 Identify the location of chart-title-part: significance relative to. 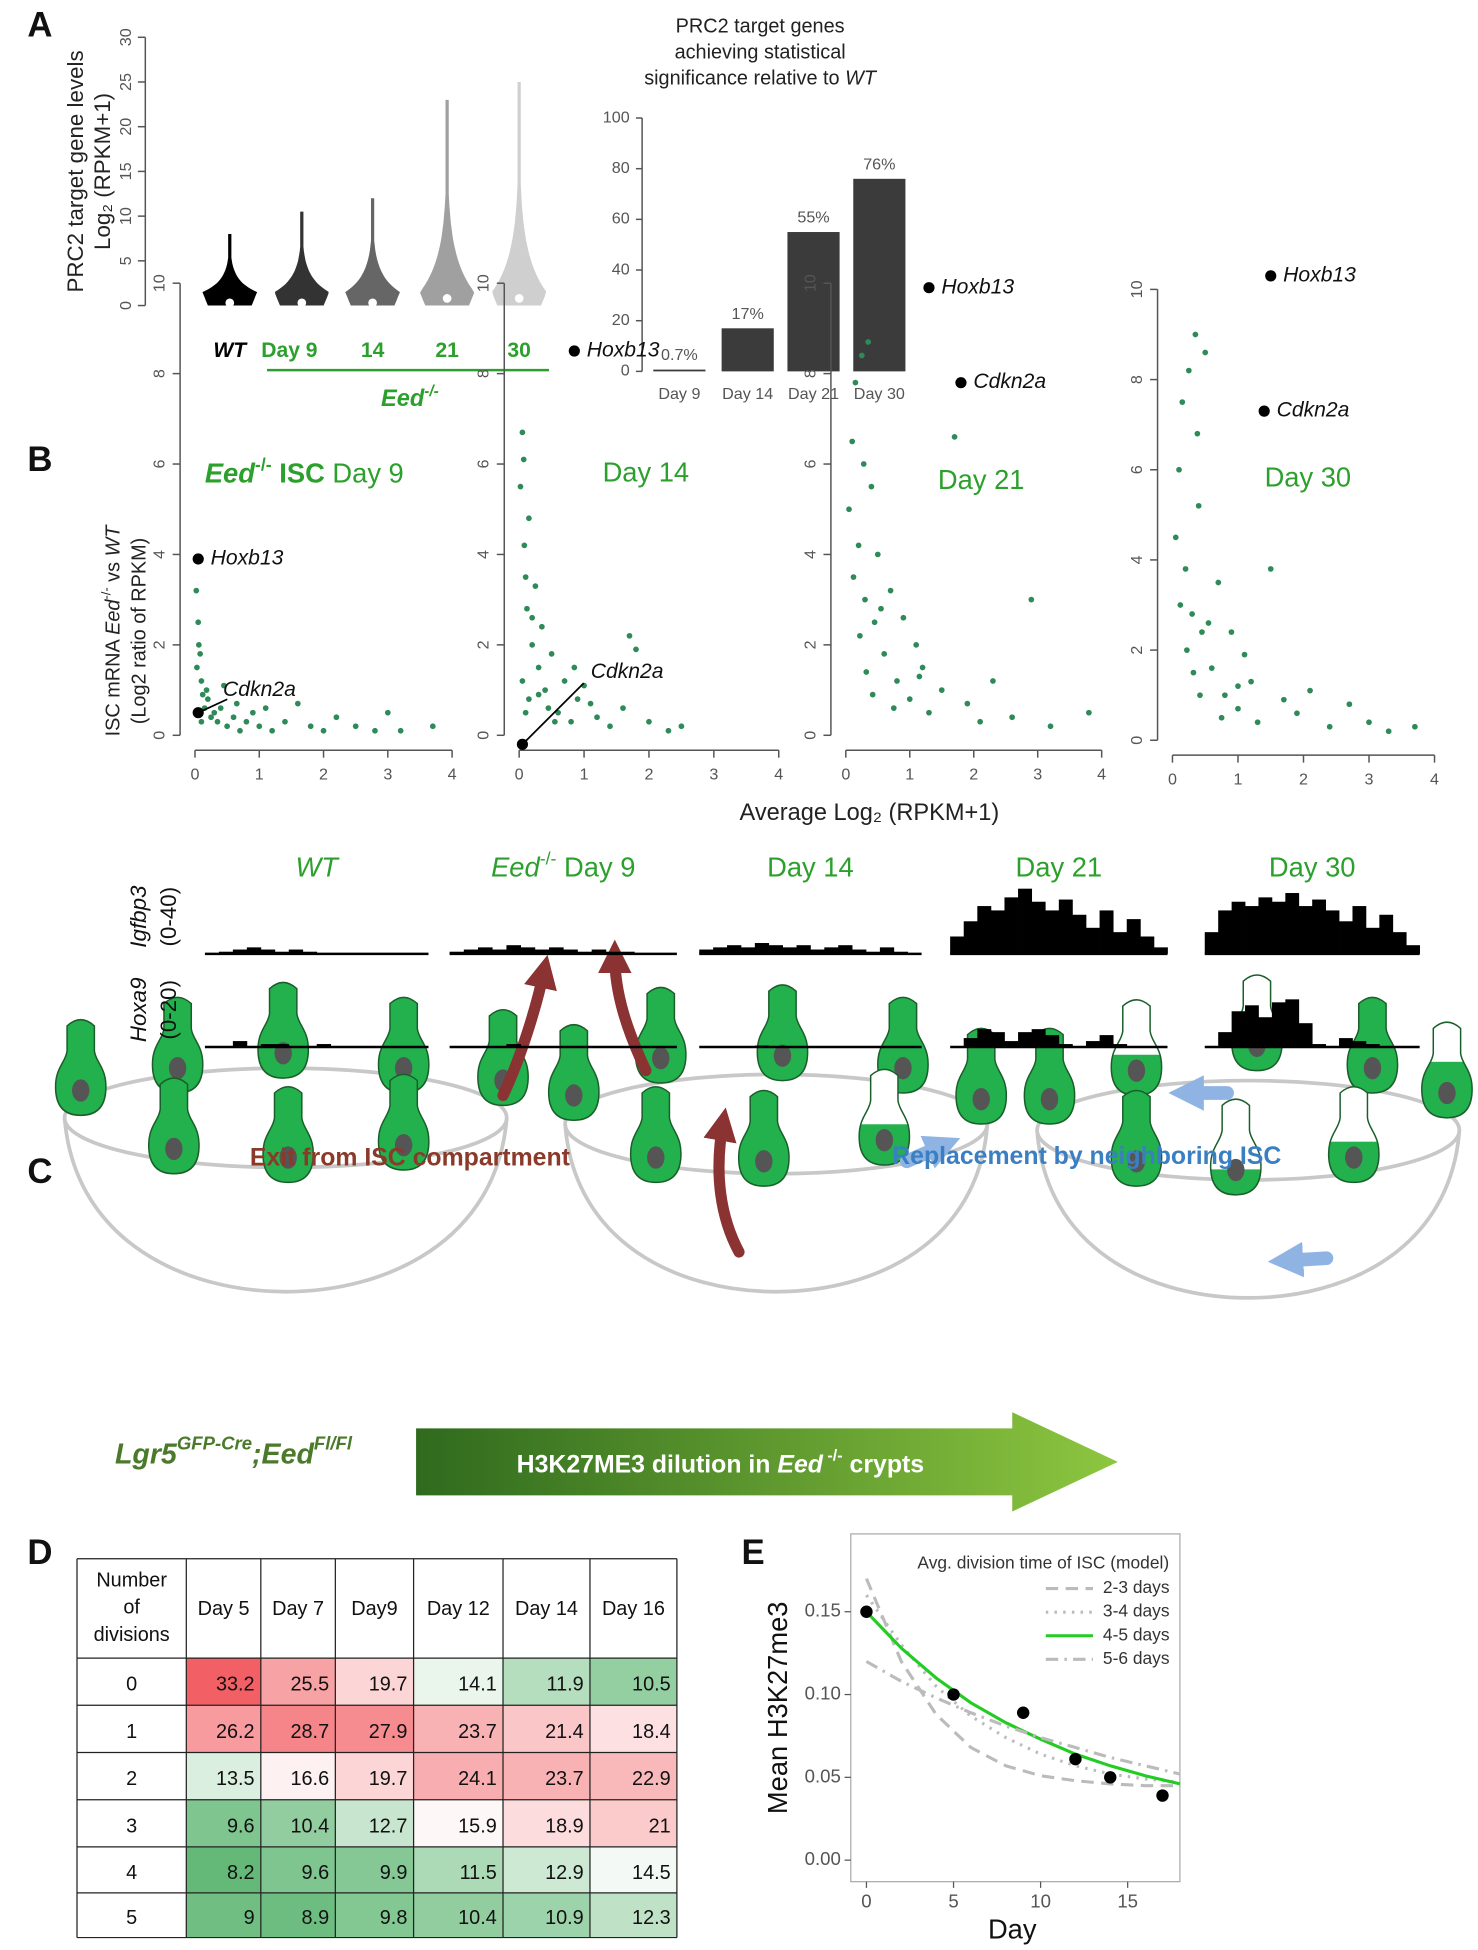
(744, 79).